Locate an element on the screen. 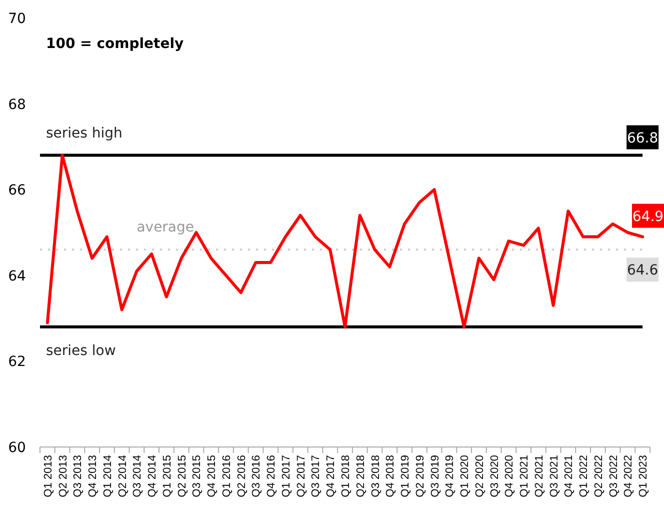 This screenshot has width=664, height=513. y-tick-label: 68 is located at coordinates (17, 104).